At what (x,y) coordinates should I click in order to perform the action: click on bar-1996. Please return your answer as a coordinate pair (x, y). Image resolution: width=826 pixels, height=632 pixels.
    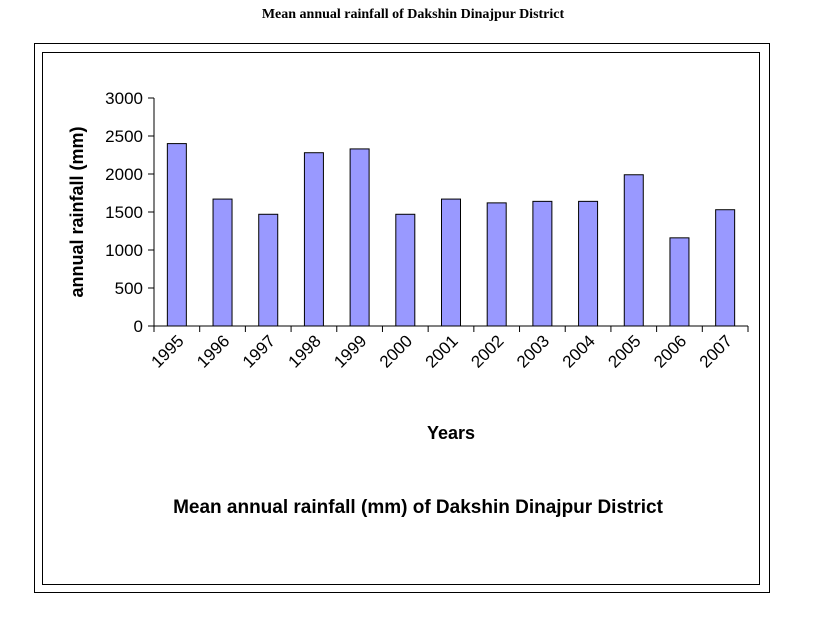
    Looking at the image, I should click on (222, 262).